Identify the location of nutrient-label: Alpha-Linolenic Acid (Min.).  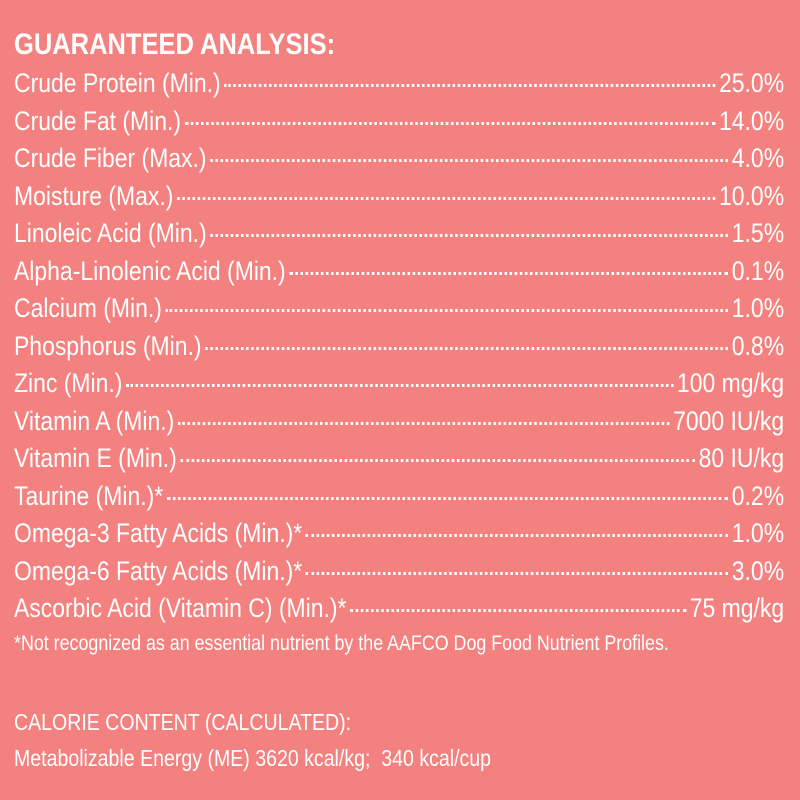
(150, 270).